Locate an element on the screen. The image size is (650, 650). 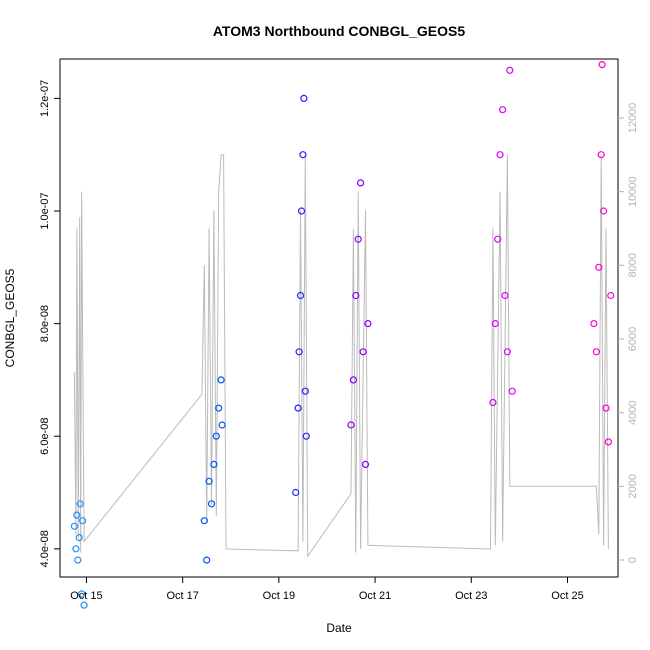
y-tick-label: 1.2e-07 is located at coordinates (45, 98).